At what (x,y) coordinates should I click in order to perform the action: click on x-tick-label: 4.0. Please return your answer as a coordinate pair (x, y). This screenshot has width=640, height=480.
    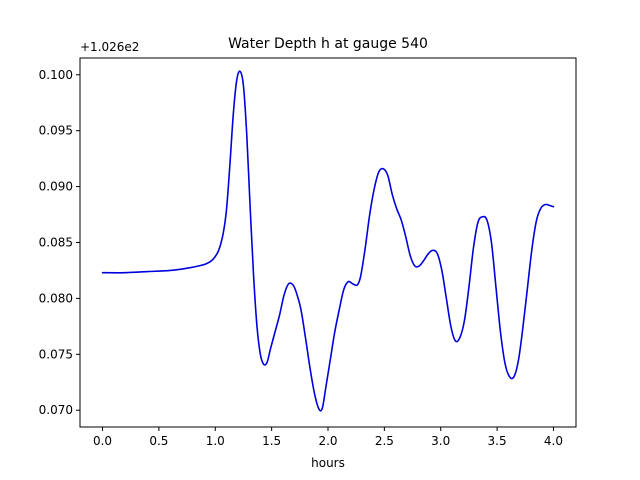
    Looking at the image, I should click on (553, 441).